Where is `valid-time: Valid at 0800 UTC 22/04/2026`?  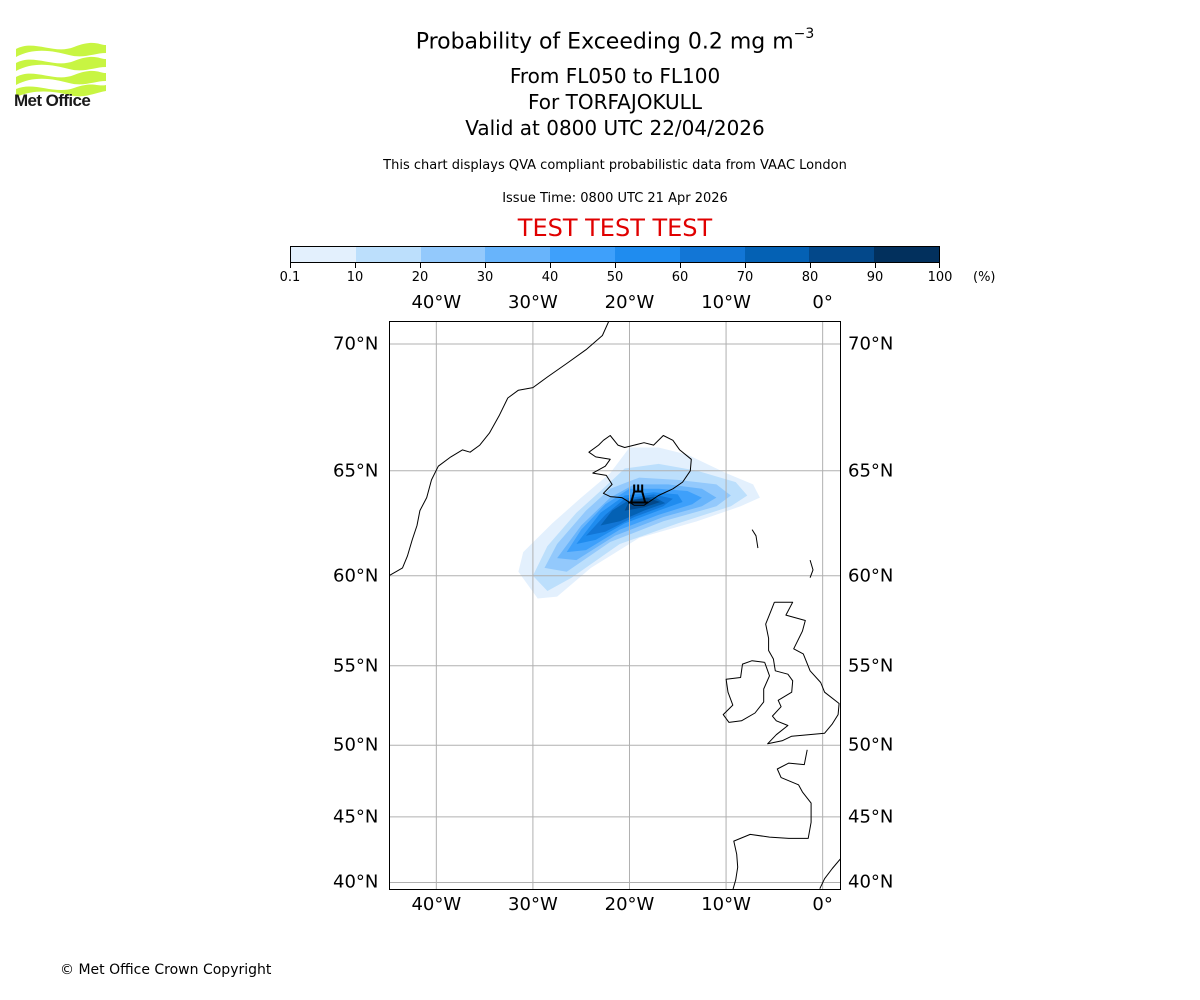
valid-time: Valid at 0800 UTC 22/04/2026 is located at coordinates (615, 128).